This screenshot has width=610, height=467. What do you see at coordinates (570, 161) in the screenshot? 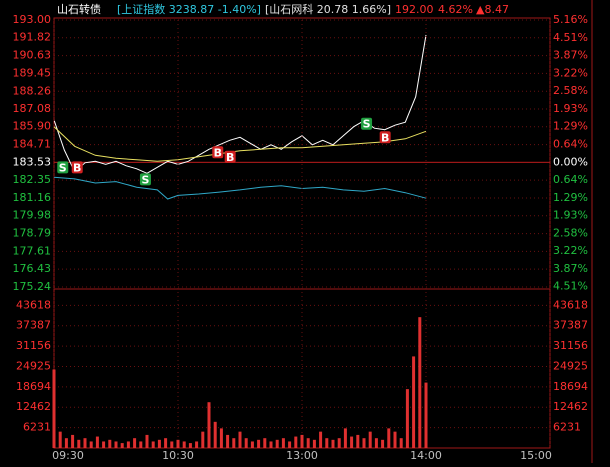
I see `y2-tick-label: 0.00%` at bounding box center [570, 161].